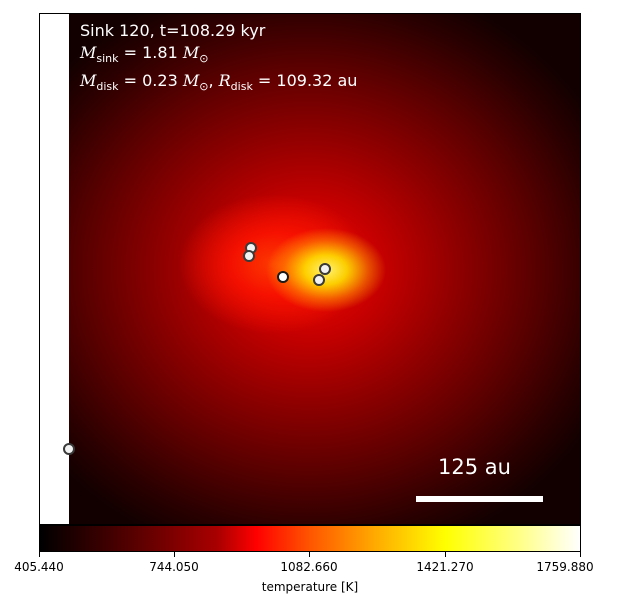  I want to click on colorbar-tick-label: 1759.880, so click(565, 567).